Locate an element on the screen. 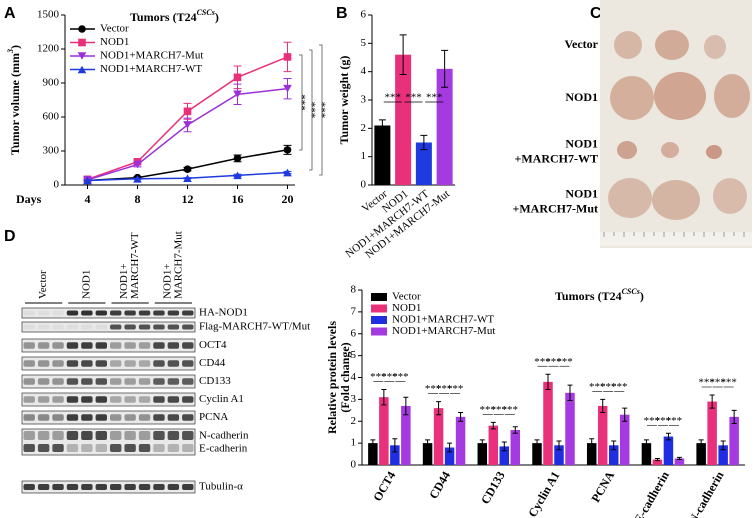 Image resolution: width=755 pixels, height=518 pixels. x-tick-label: Cyclin A1 is located at coordinates (543, 493).